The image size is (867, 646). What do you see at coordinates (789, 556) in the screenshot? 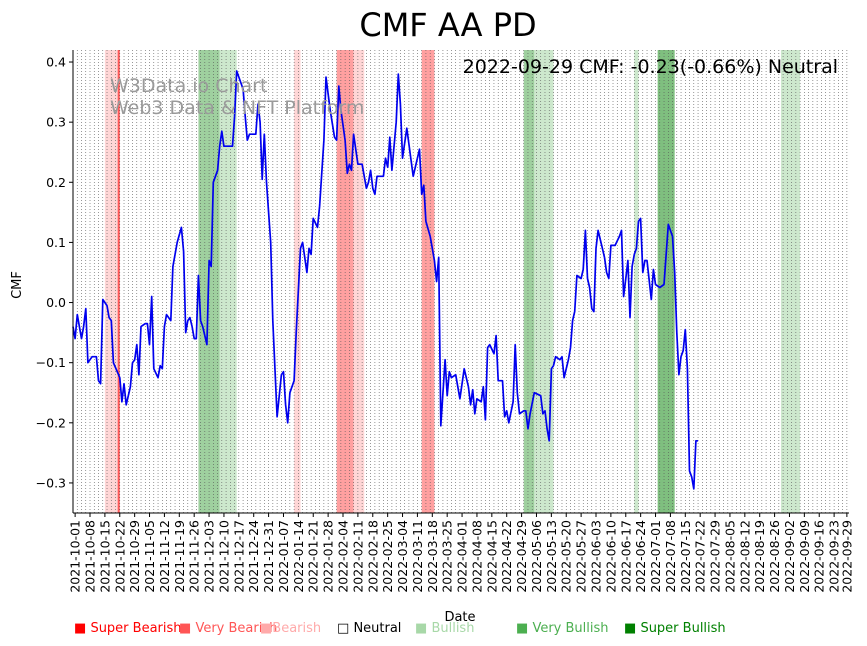
I see `x-tick-label: 2022-09-02` at bounding box center [789, 556].